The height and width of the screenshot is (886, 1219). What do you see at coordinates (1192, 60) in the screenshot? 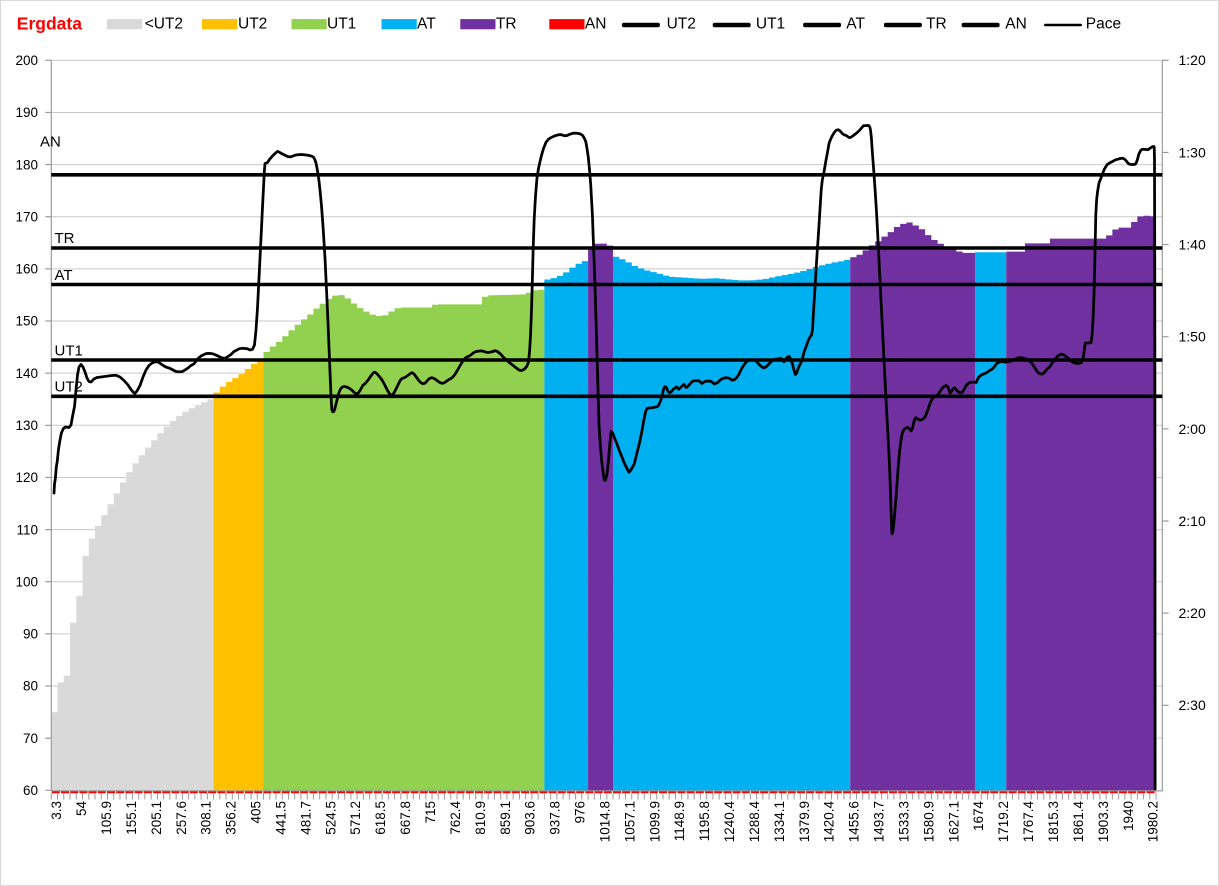
I see `svg-text: 1:20` at bounding box center [1192, 60].